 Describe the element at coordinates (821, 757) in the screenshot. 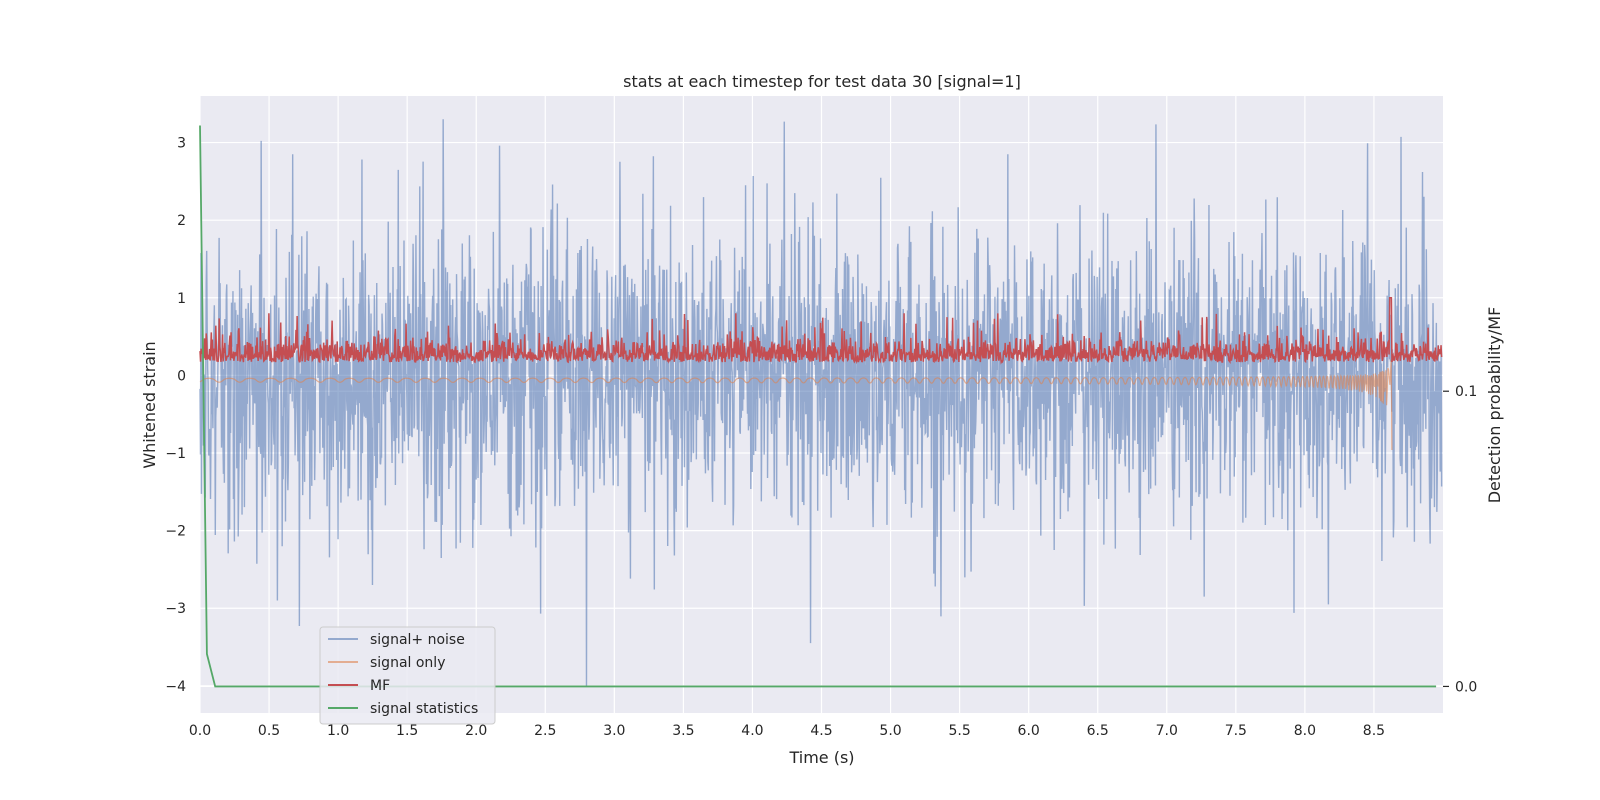

I see `x-axis-title: Time (s)` at that location.